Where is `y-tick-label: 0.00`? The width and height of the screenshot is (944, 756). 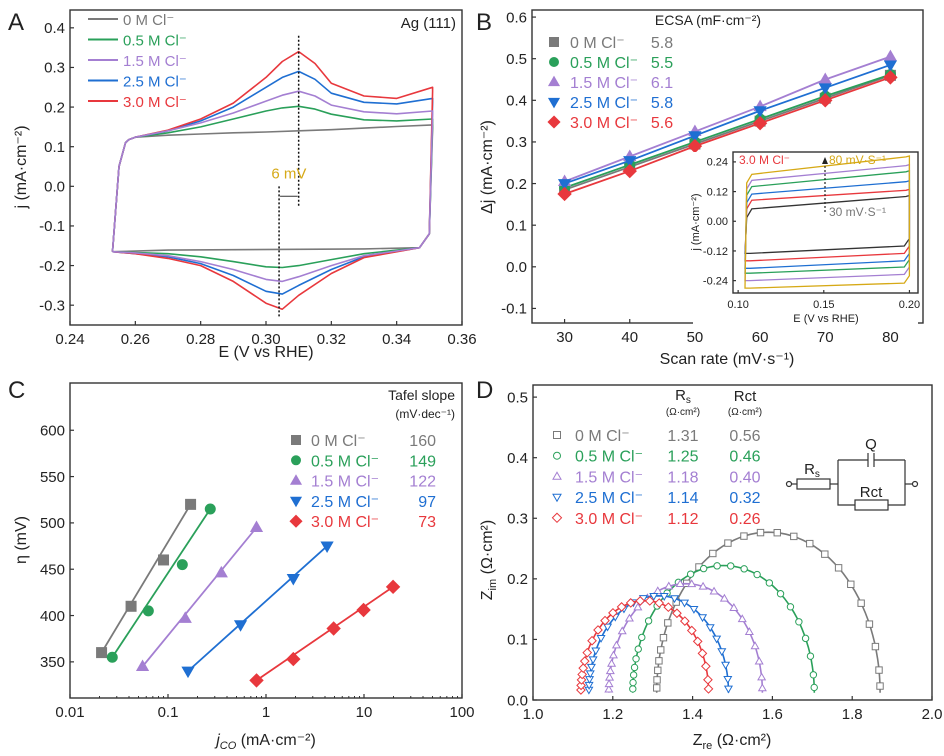
y-tick-label: 0.00 is located at coordinates (717, 222).